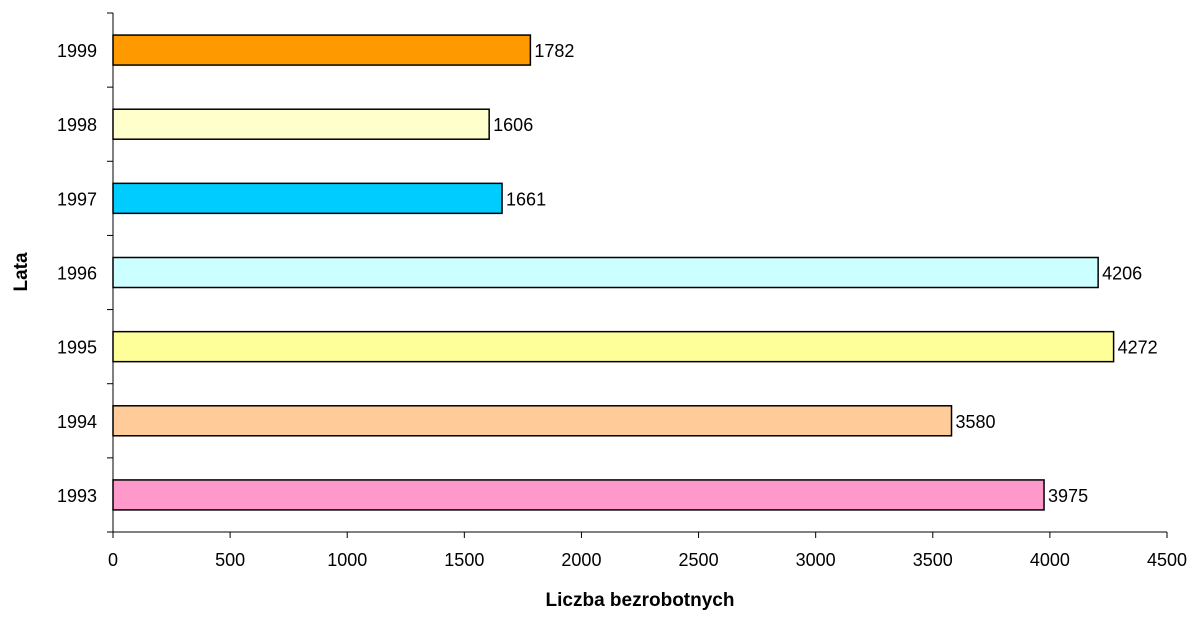 The image size is (1194, 619). I want to click on data-label-1996: 4206, so click(1122, 274).